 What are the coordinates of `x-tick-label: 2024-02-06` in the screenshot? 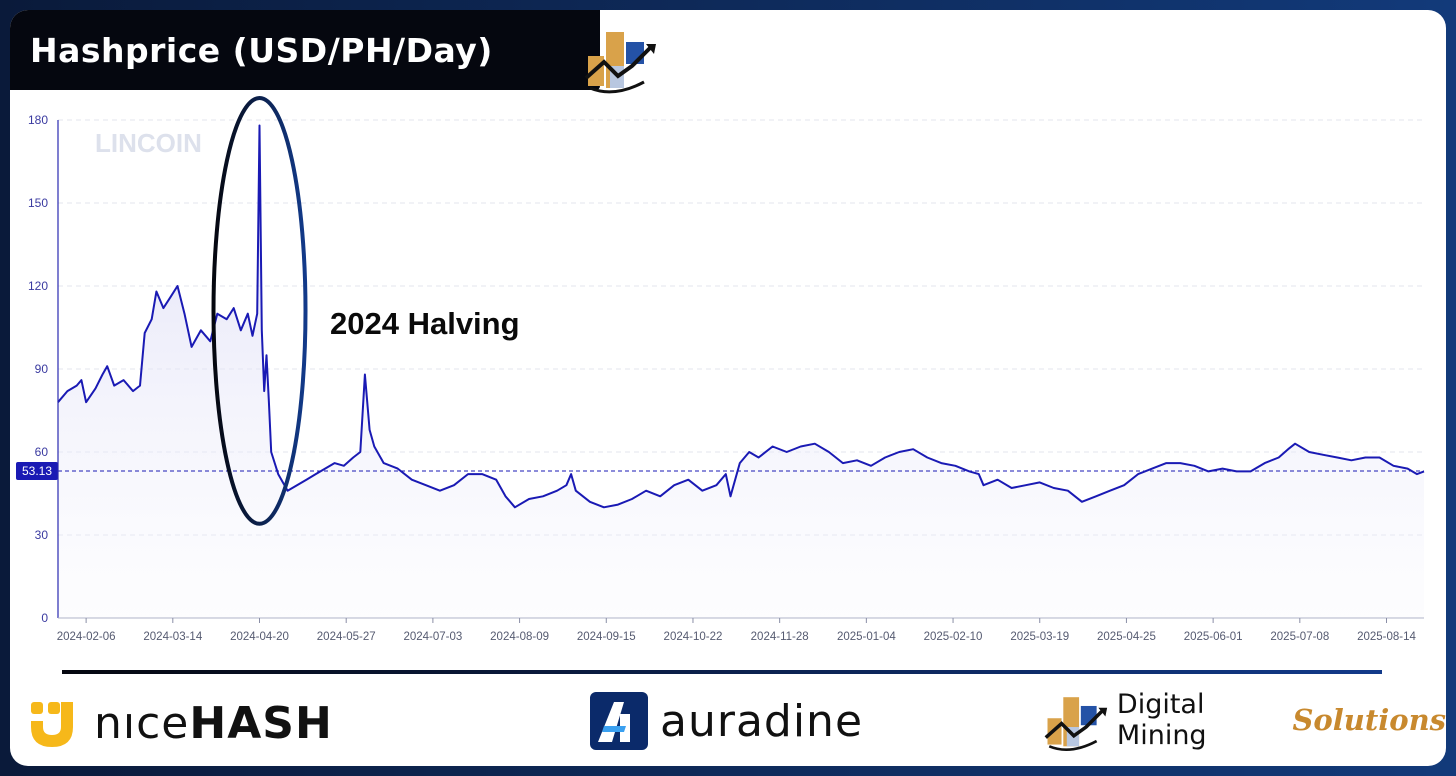 It's located at (86, 637).